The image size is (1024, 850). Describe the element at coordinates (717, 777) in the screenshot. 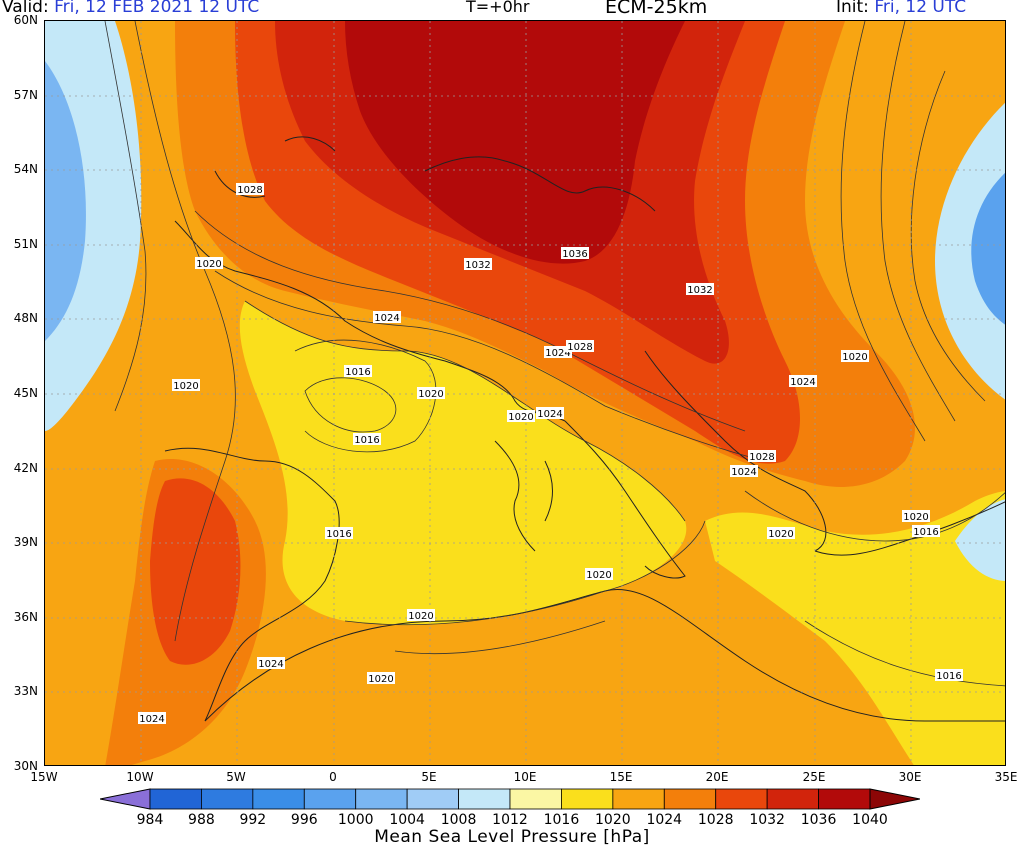

I see `lon-label: 20E` at that location.